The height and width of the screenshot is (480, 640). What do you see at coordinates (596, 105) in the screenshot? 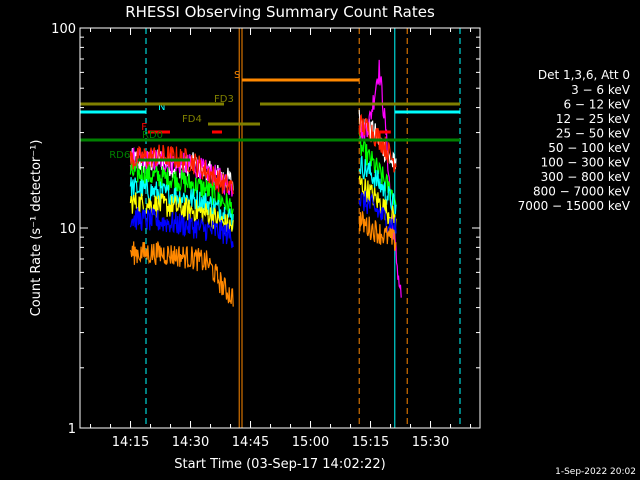
I see `legend-entry: 6 − 12 keV` at bounding box center [596, 105].